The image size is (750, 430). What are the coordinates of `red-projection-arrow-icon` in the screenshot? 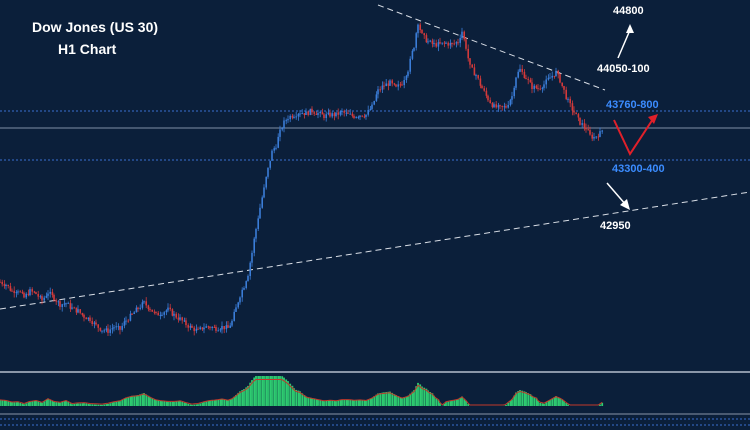 It's located at (635, 135).